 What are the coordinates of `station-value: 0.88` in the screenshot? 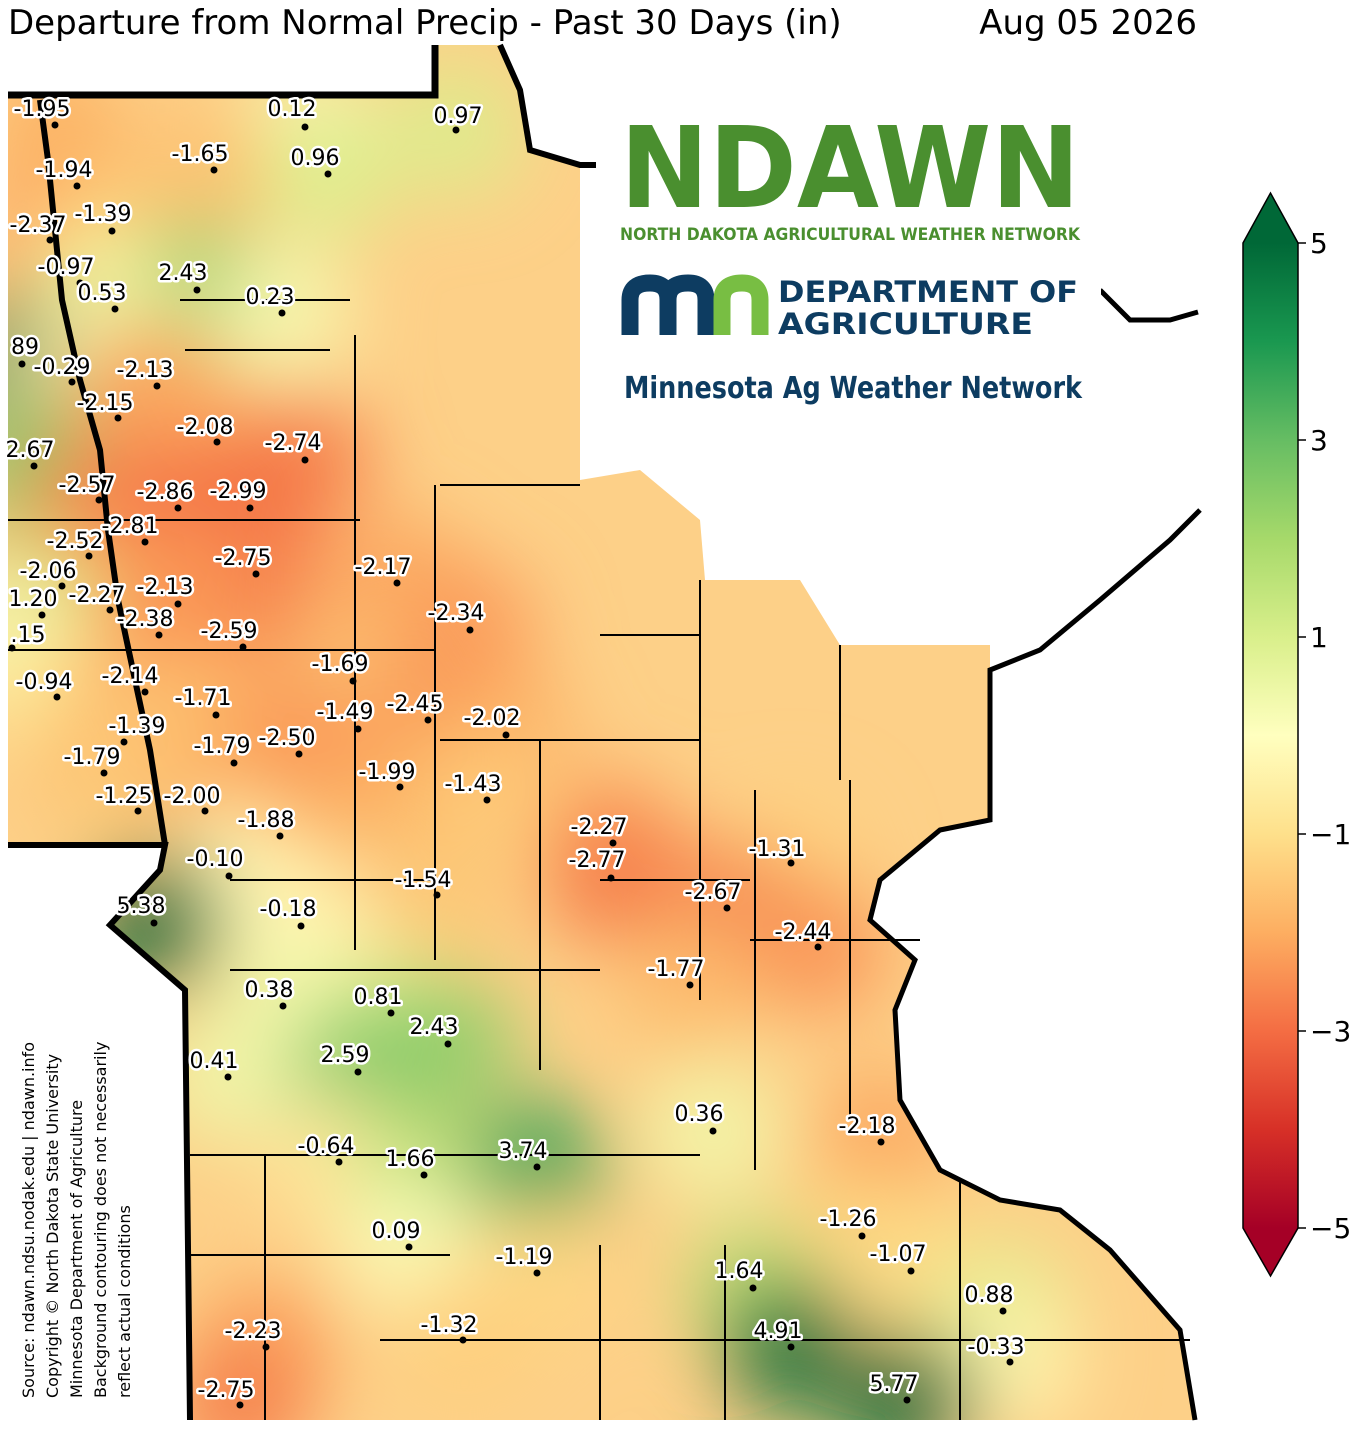 It's located at (989, 1295).